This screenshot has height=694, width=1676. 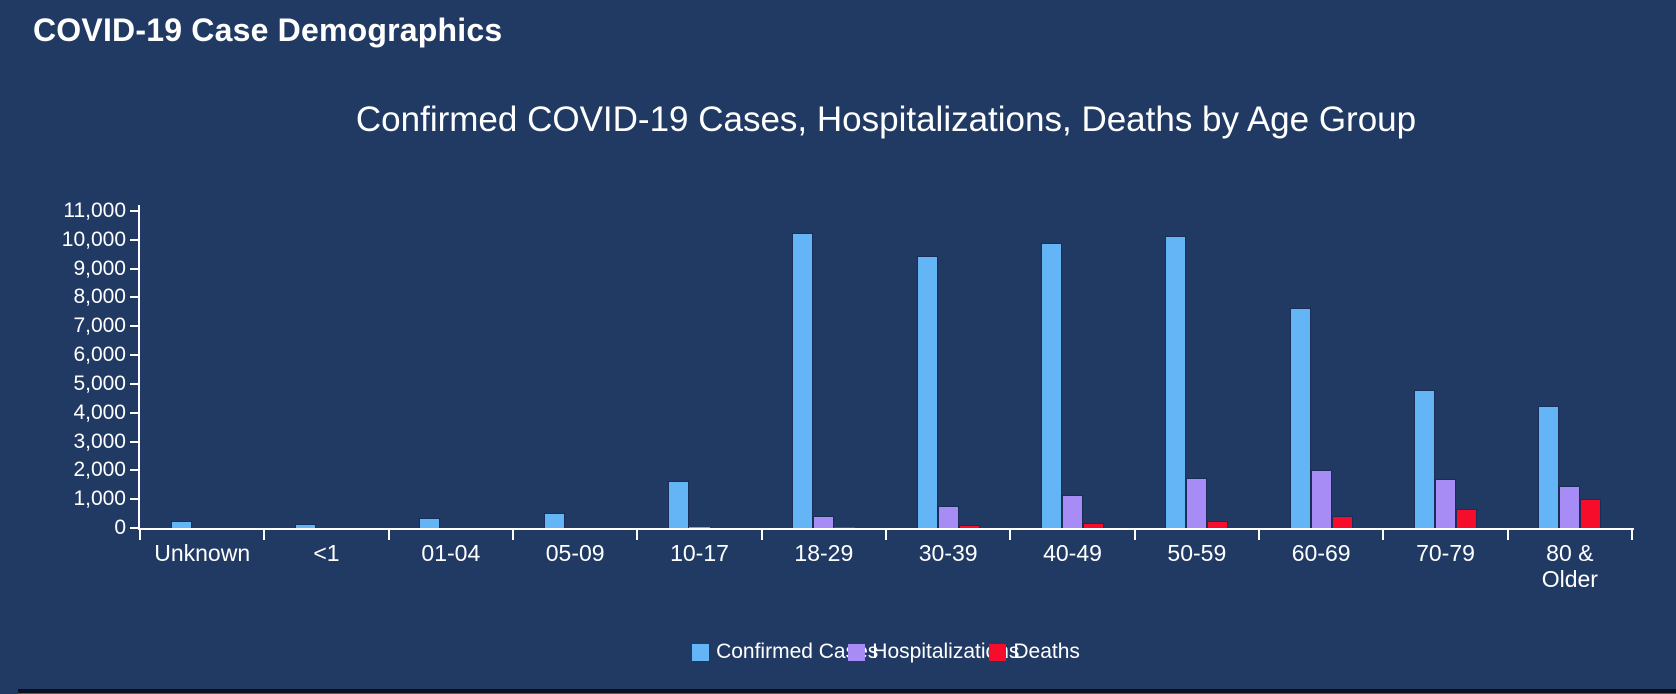 I want to click on x-axis-category-label: 18-29, so click(x=824, y=553).